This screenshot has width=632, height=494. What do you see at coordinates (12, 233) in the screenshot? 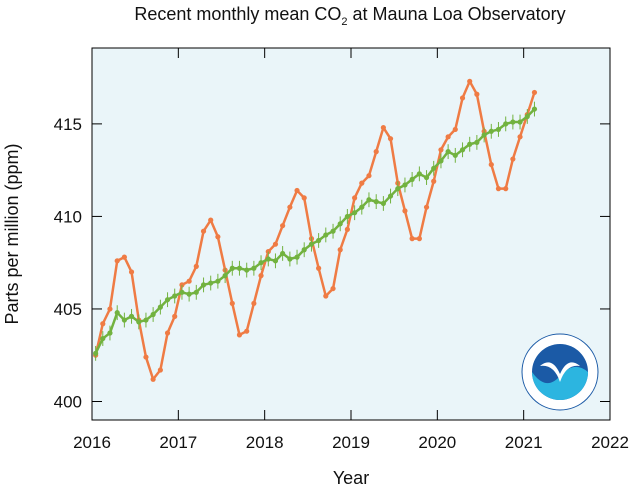
I see `y-axis-label: Parts per million (ppm)` at bounding box center [12, 233].